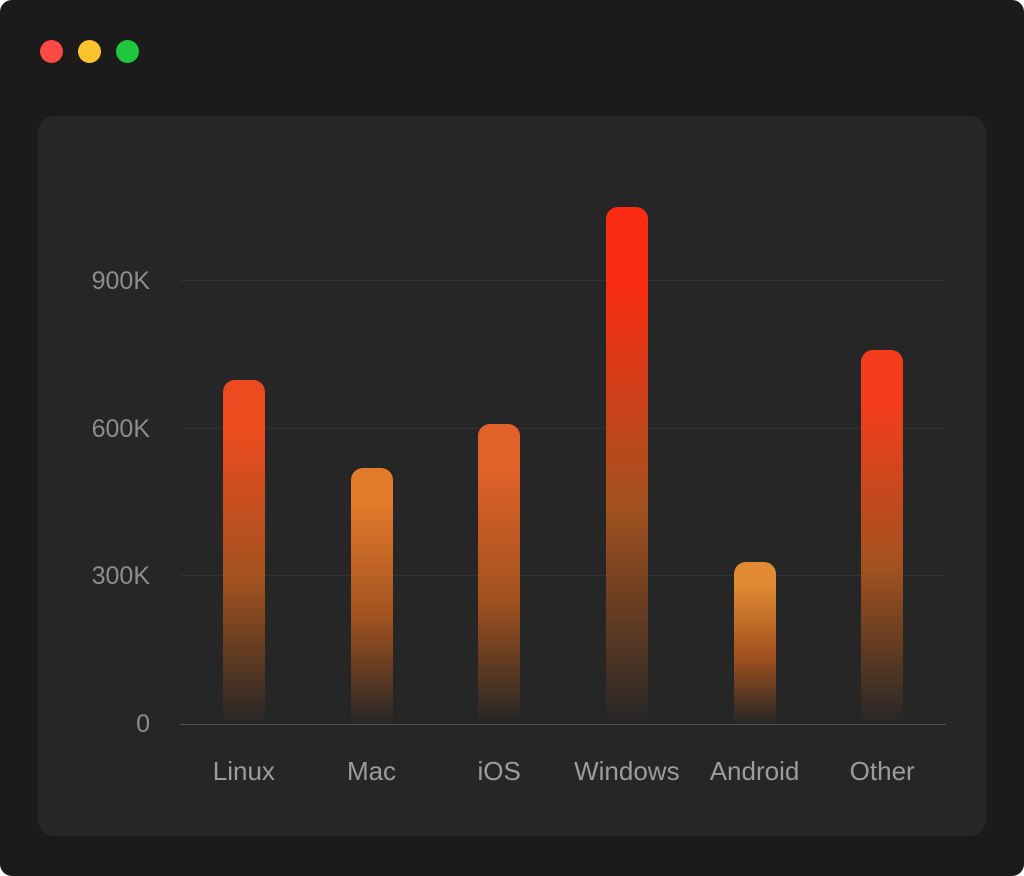 The width and height of the screenshot is (1024, 876). What do you see at coordinates (755, 420) in the screenshot?
I see `bar-slot-android` at bounding box center [755, 420].